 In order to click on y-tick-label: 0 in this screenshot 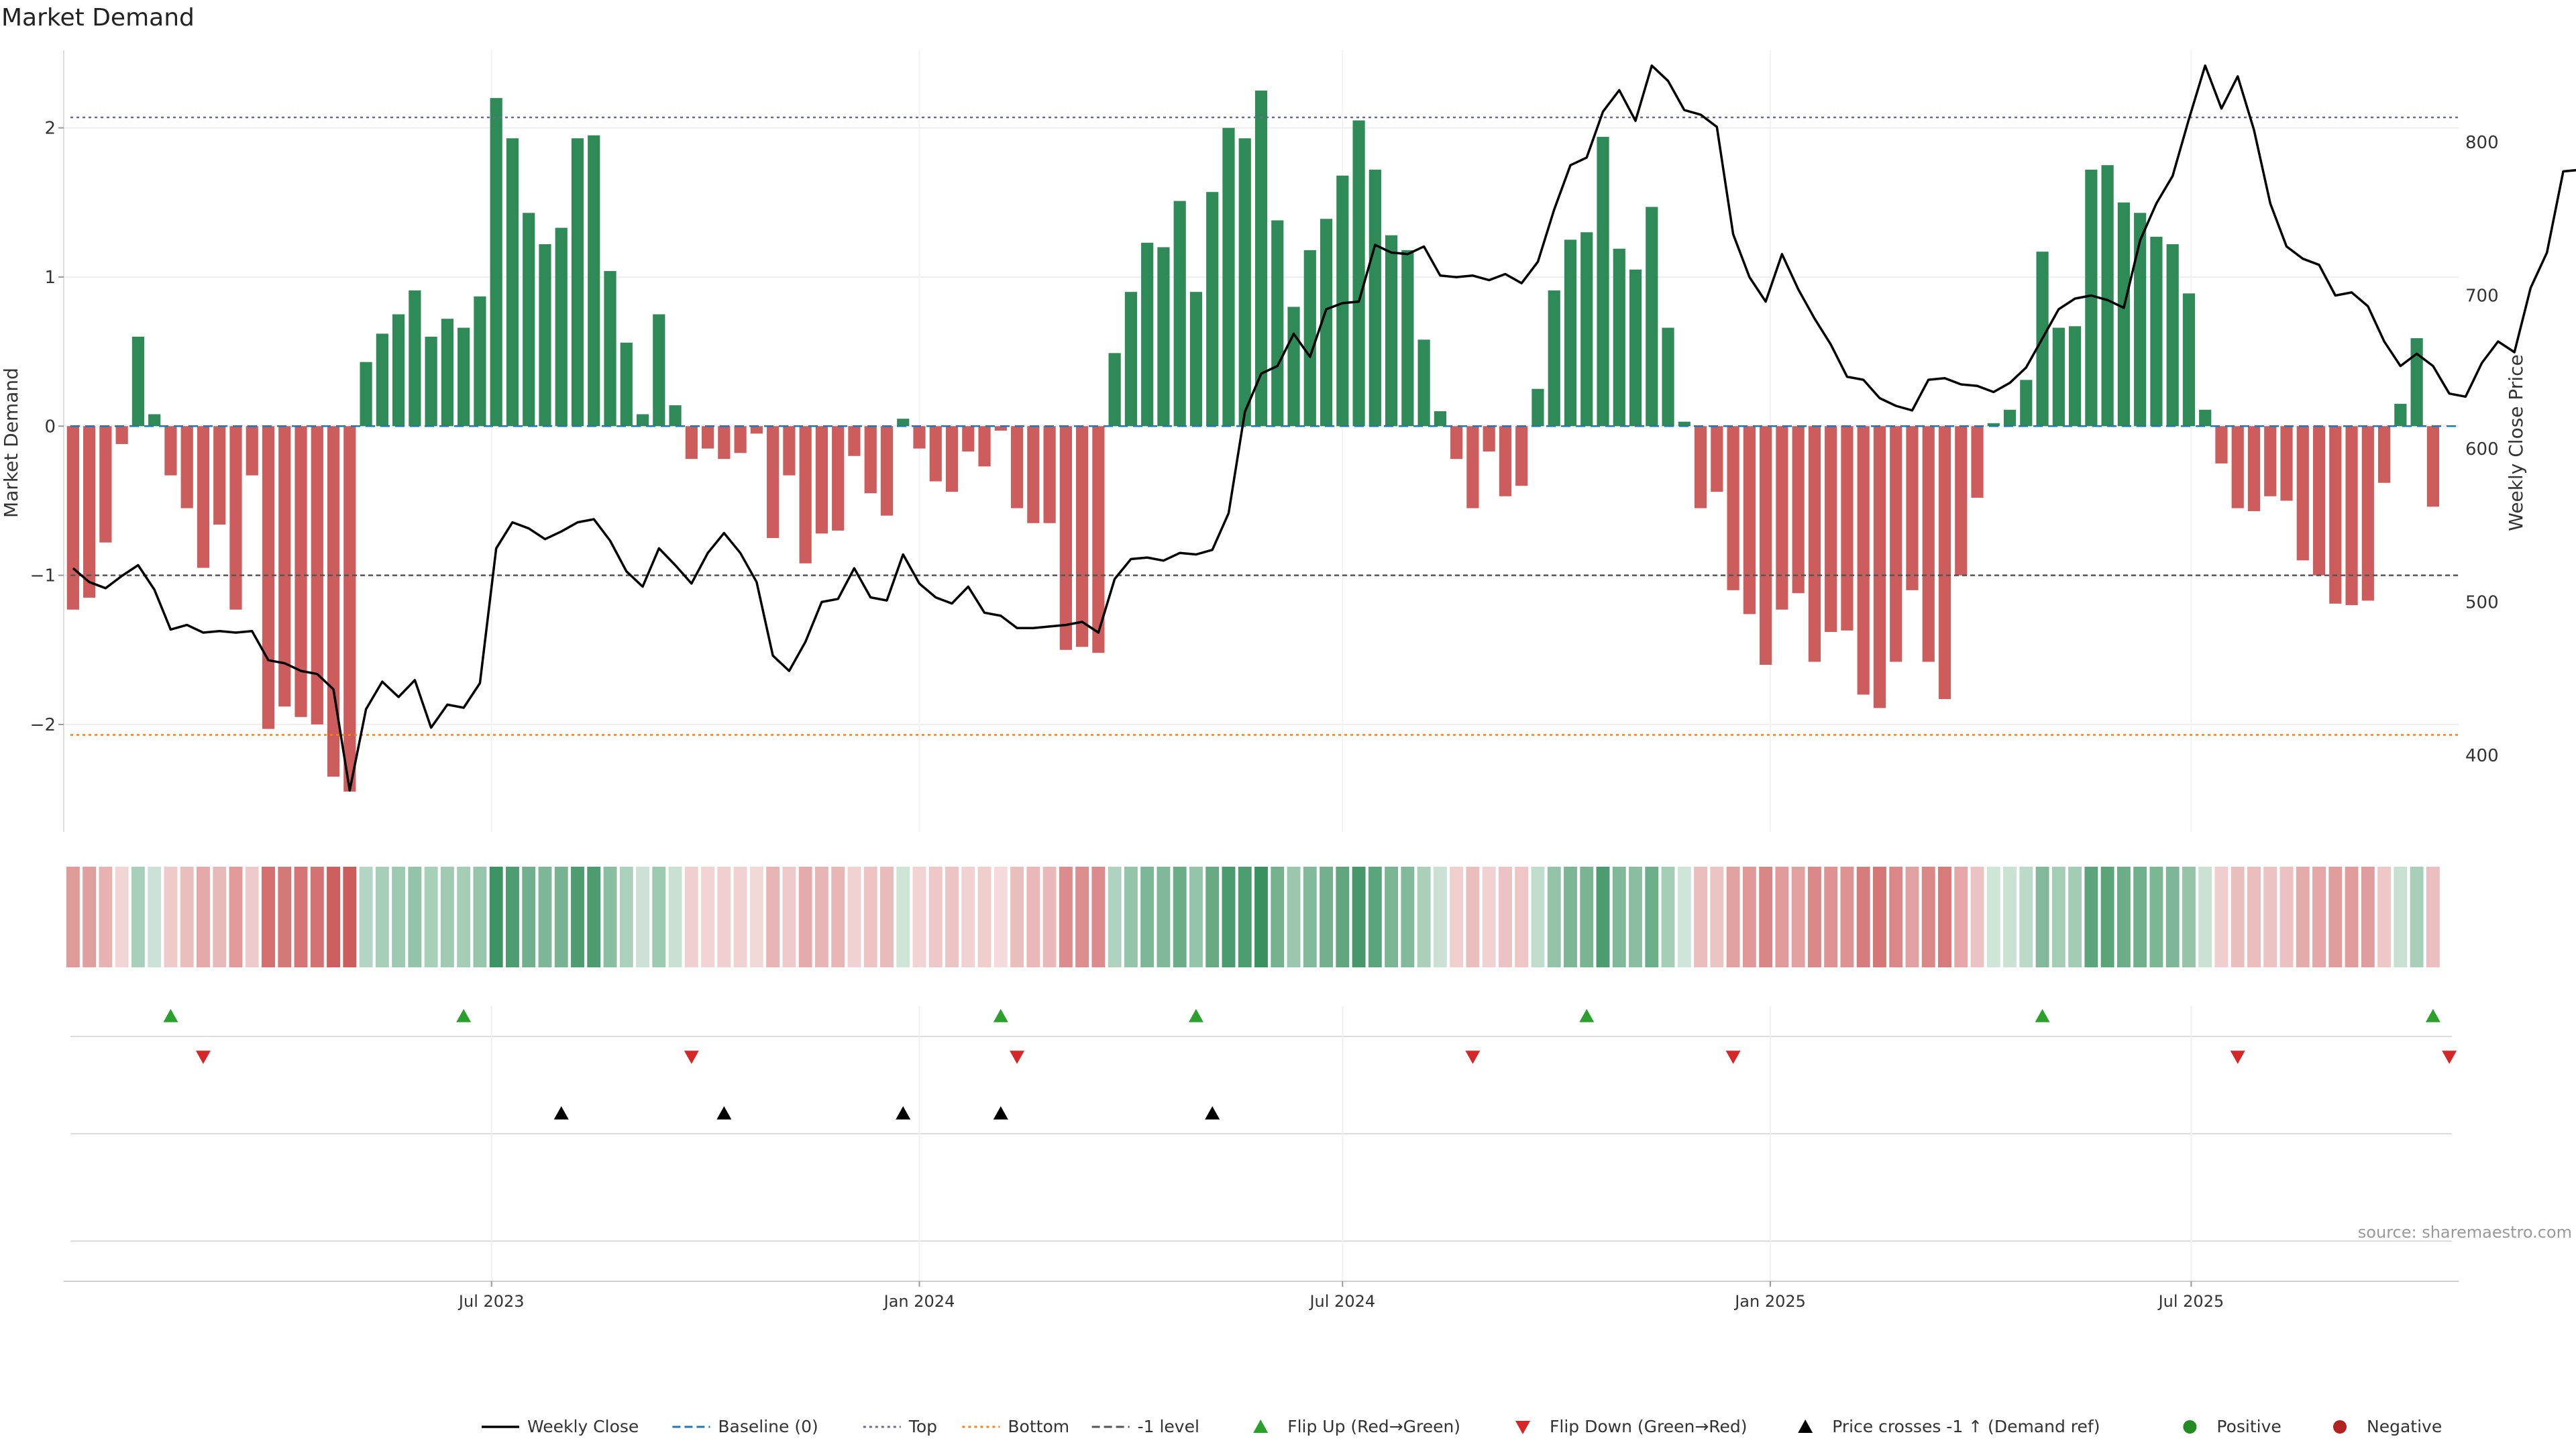, I will do `click(50, 427)`.